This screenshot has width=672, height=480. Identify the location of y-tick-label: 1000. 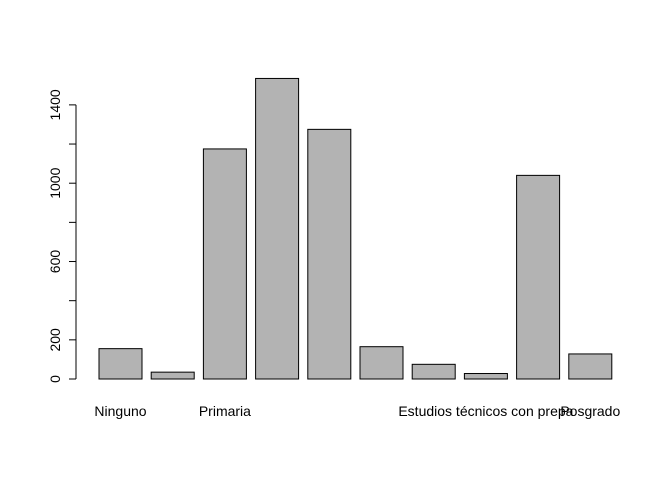
(55, 182).